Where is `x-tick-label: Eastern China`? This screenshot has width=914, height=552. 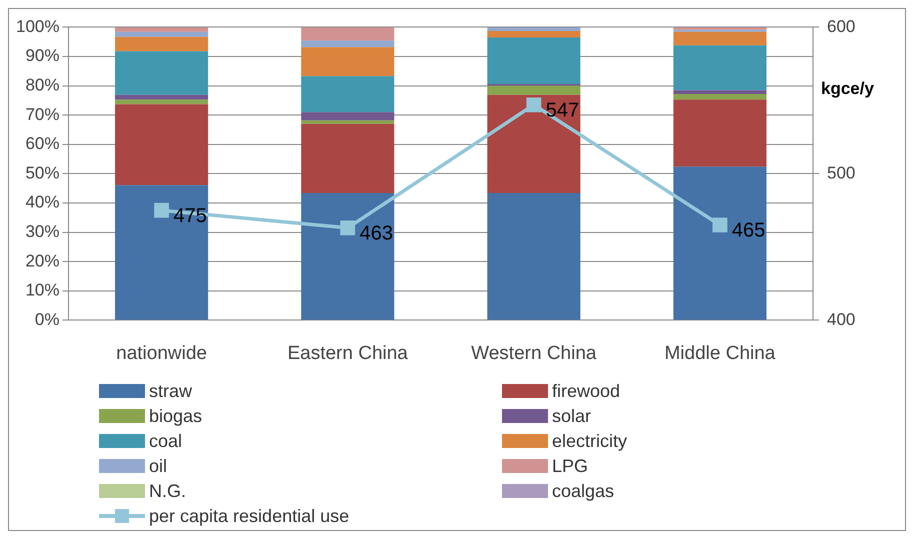 x-tick-label: Eastern China is located at coordinates (347, 353).